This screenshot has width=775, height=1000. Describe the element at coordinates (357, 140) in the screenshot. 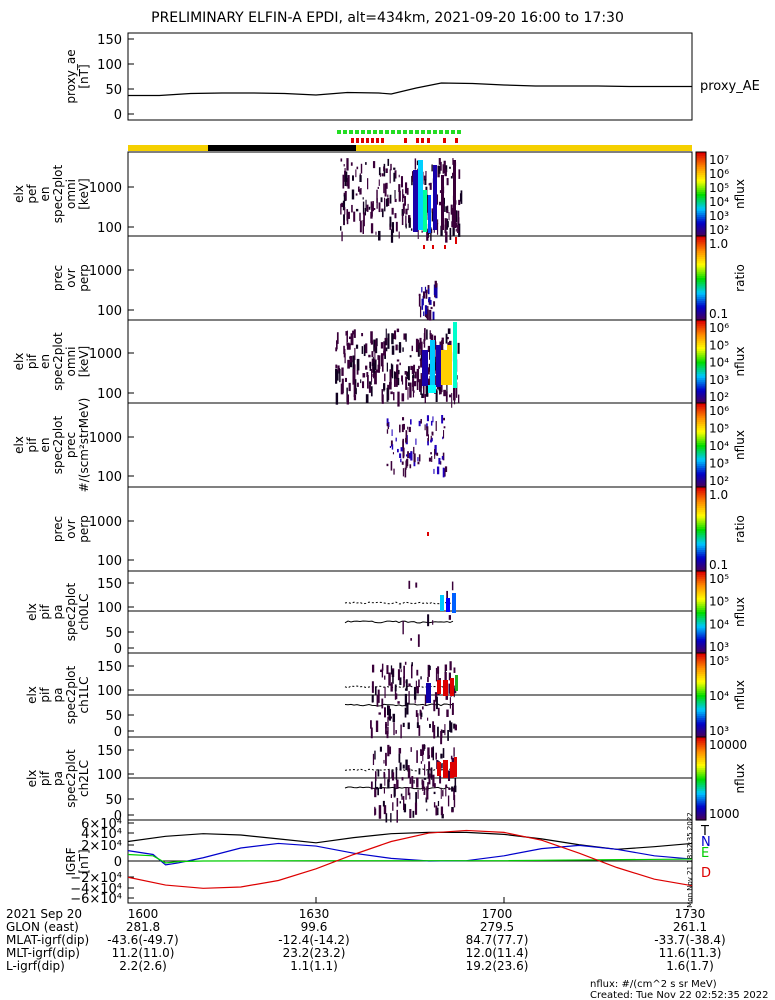

I see `precip-marker` at that location.